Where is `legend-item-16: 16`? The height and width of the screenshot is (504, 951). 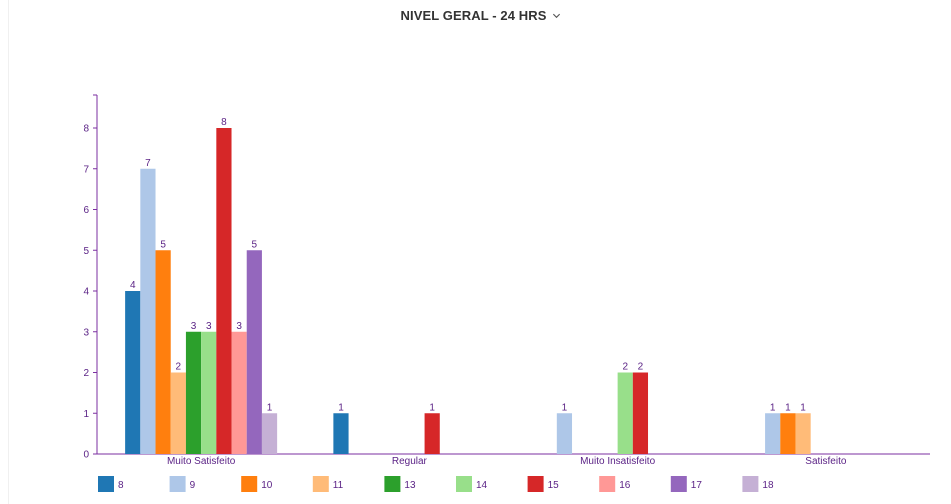
legend-item-16: 16 is located at coordinates (615, 484).